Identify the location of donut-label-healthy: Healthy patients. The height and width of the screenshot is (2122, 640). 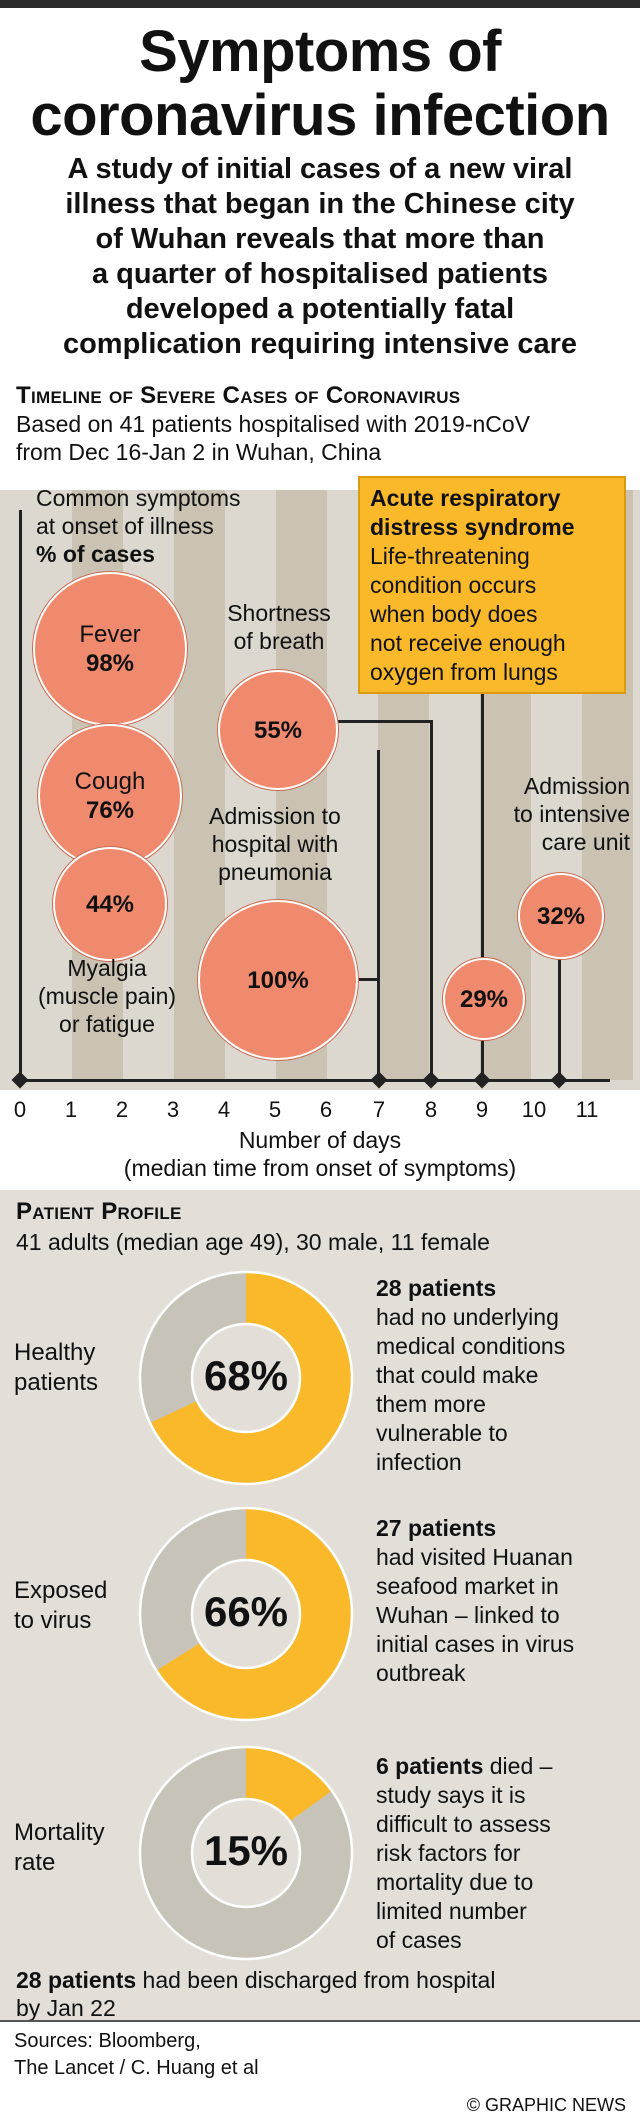
(56, 1367).